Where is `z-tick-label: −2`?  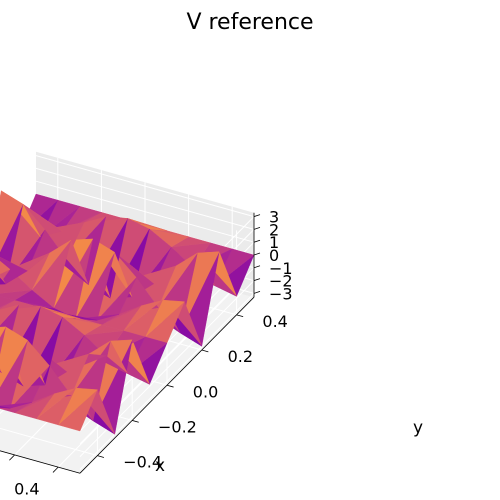
z-tick-label: −2 is located at coordinates (281, 281).